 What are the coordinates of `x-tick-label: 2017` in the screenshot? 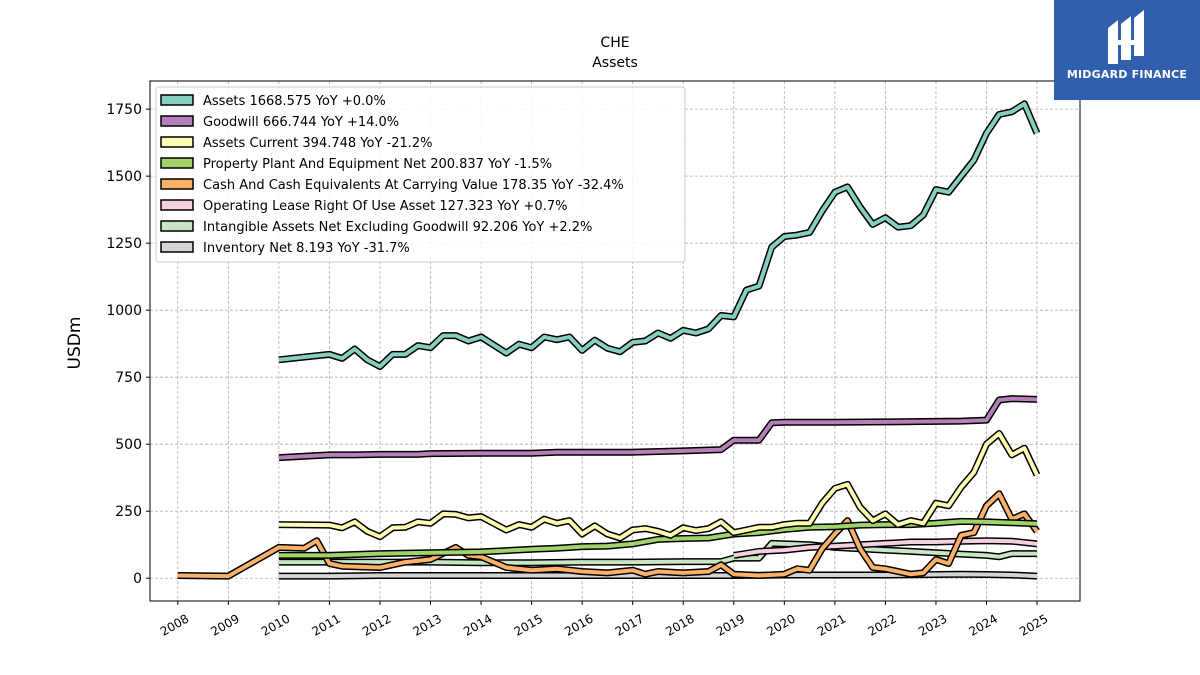 It's located at (629, 624).